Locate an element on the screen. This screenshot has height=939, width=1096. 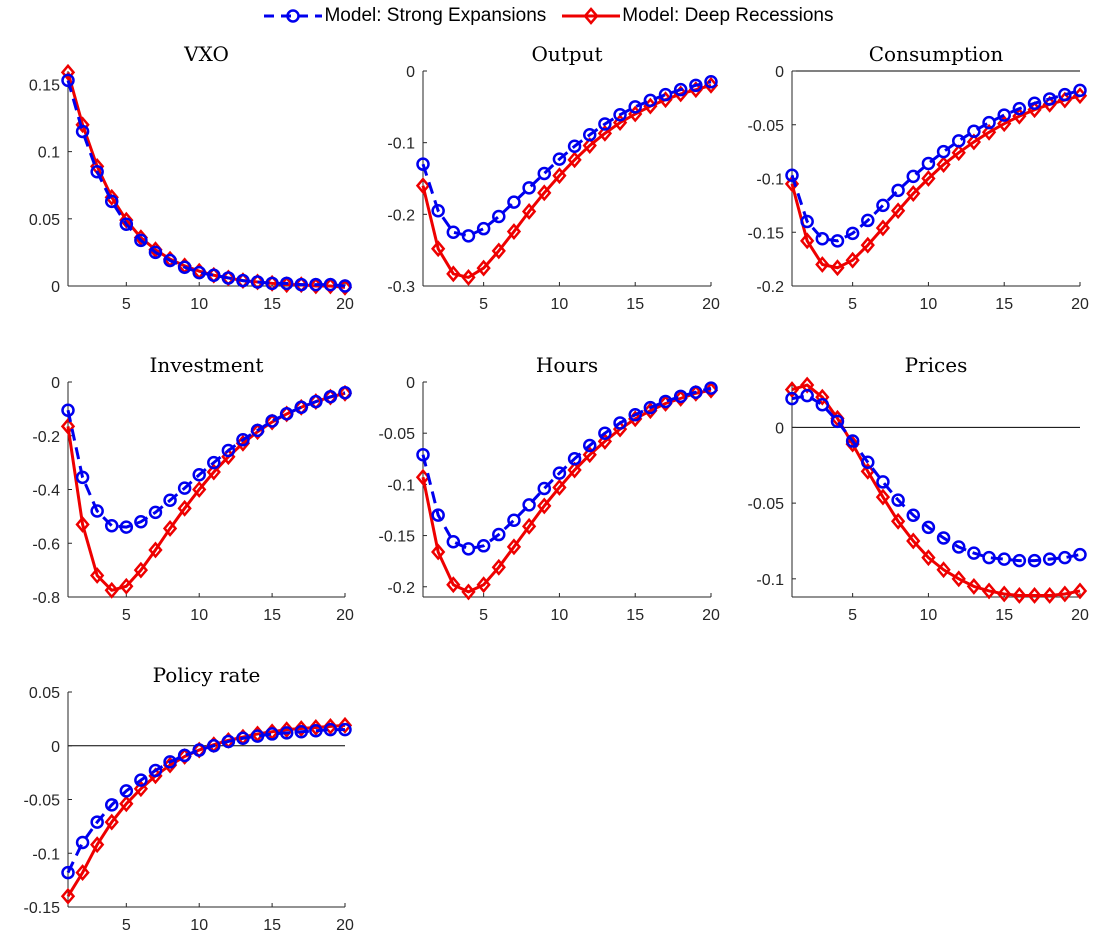
panel-vxo: VXO 0 0.05 0.1 0.15 5 10 15 20 is located at coordinates (191, 177).